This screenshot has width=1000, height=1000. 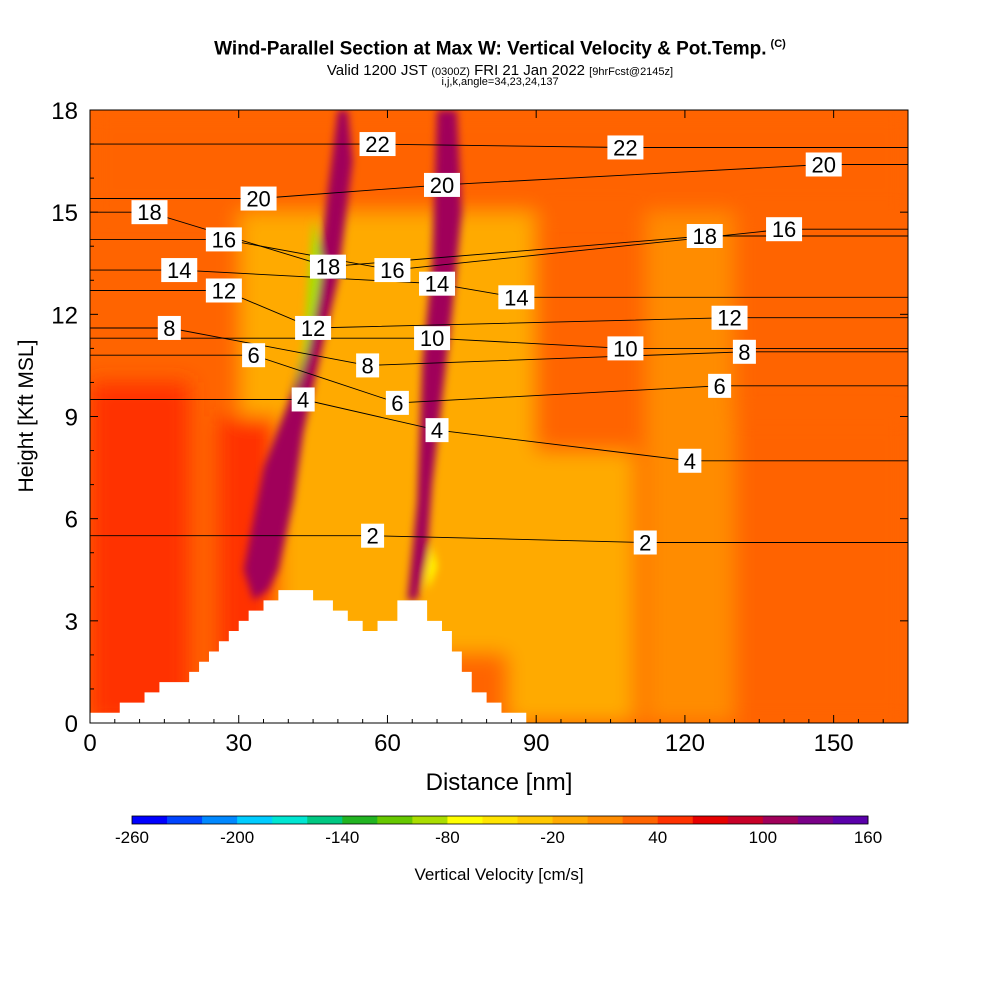 I want to click on svg-text: 6, so click(x=397, y=403).